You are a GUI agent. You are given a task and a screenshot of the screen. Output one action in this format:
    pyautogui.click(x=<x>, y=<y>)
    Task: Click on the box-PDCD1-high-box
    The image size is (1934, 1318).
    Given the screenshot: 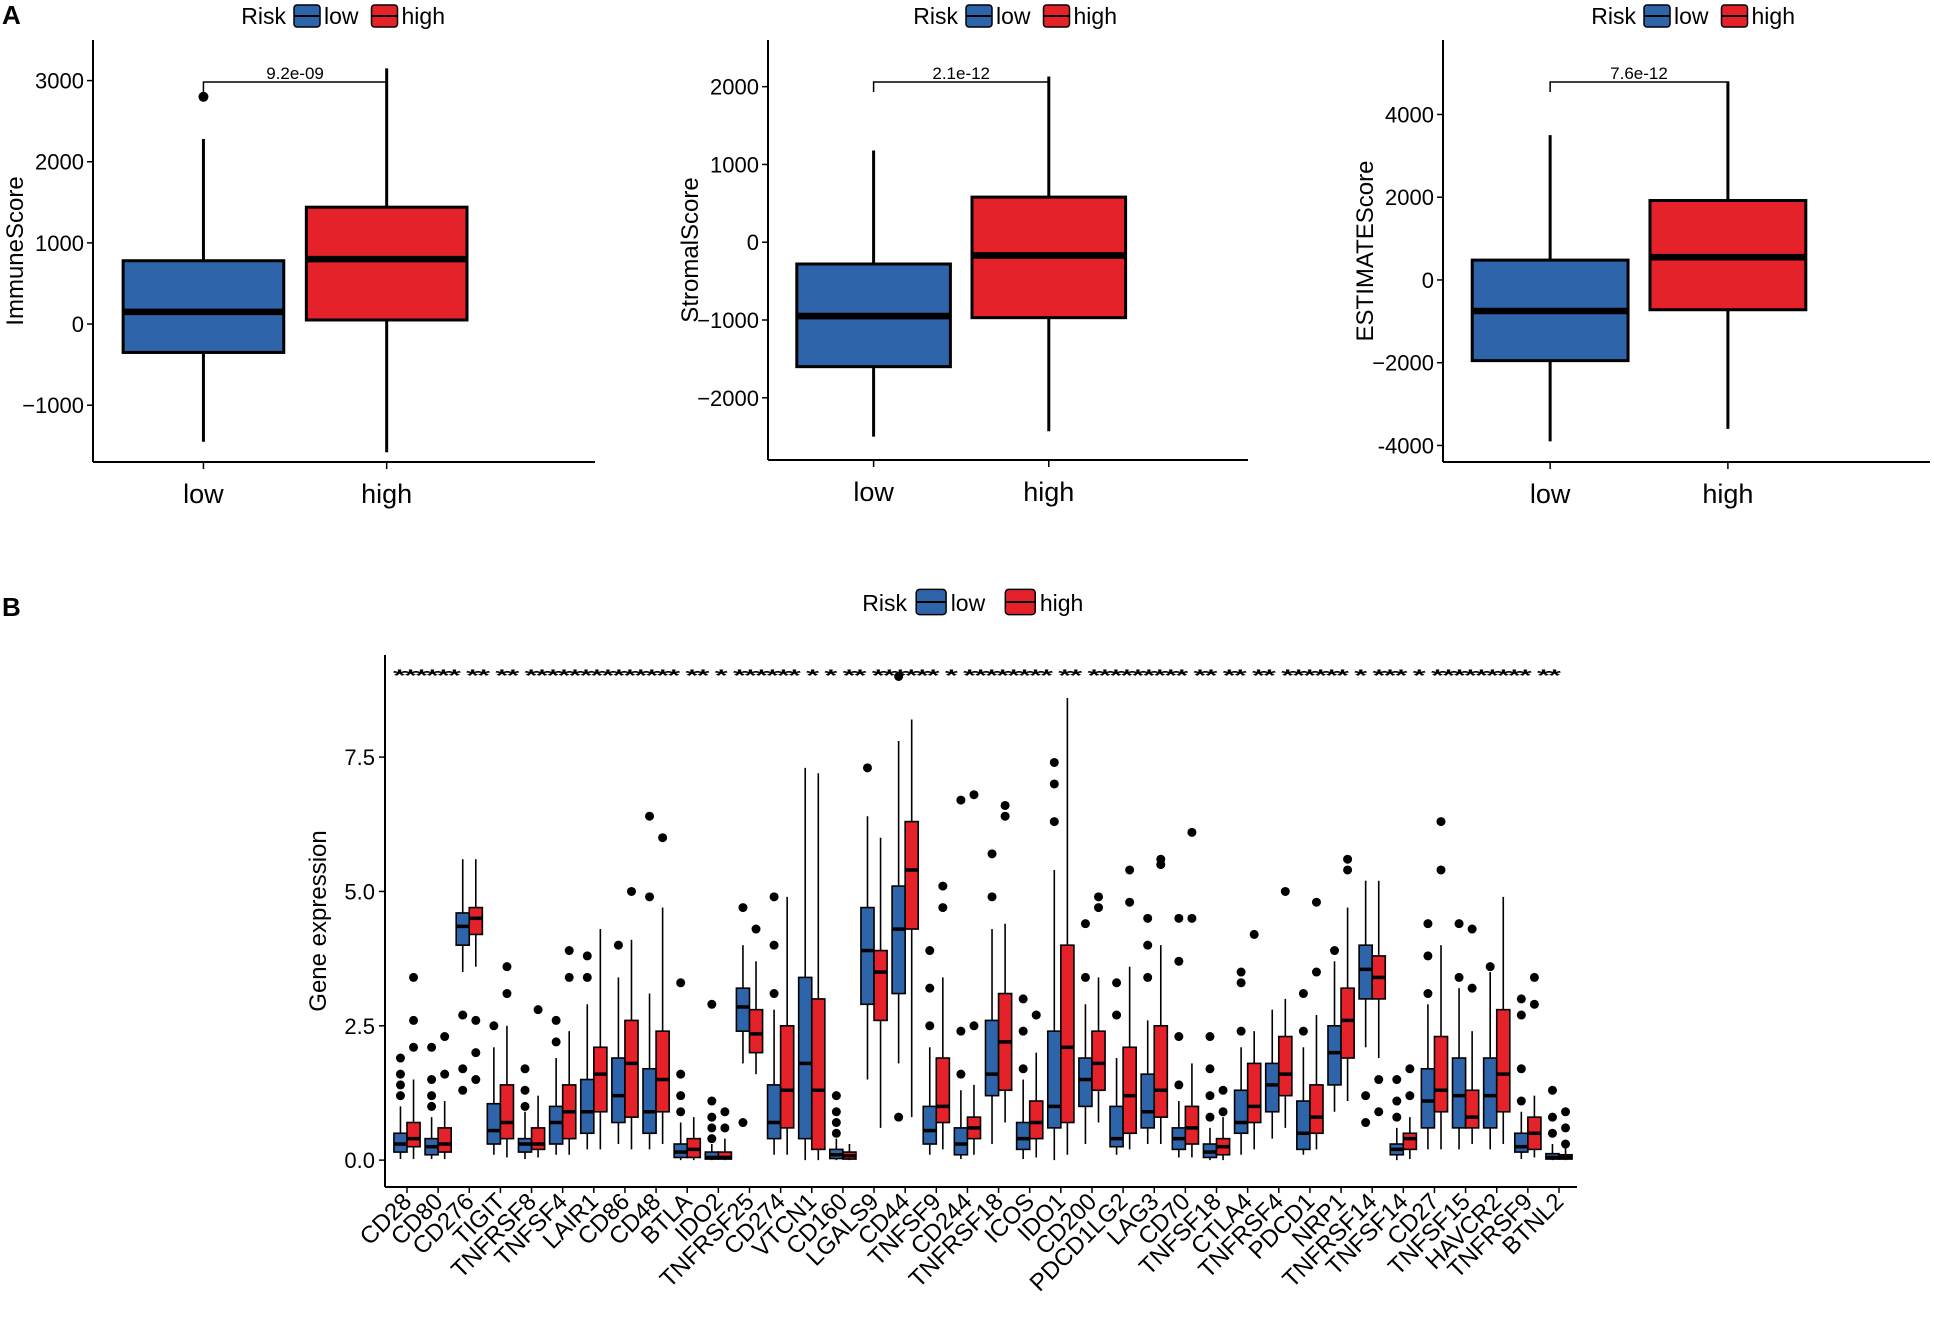 What is the action you would take?
    pyautogui.click(x=1316, y=1109)
    